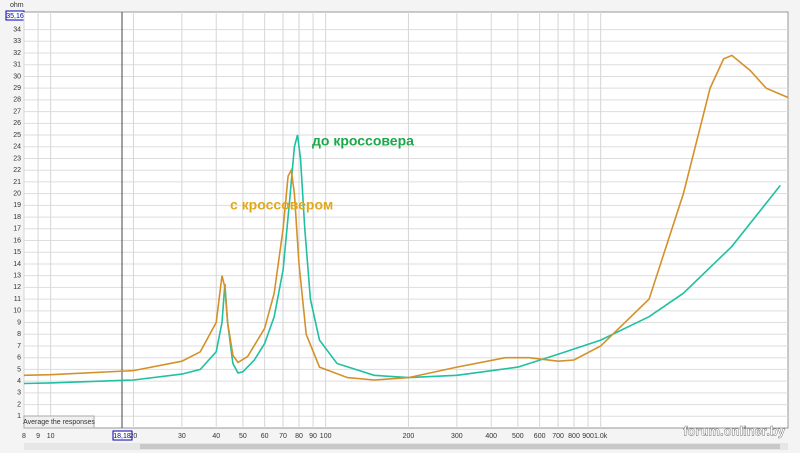 The width and height of the screenshot is (800, 458). Describe the element at coordinates (17, 29) in the screenshot. I see `y-tick-label: 34` at that location.